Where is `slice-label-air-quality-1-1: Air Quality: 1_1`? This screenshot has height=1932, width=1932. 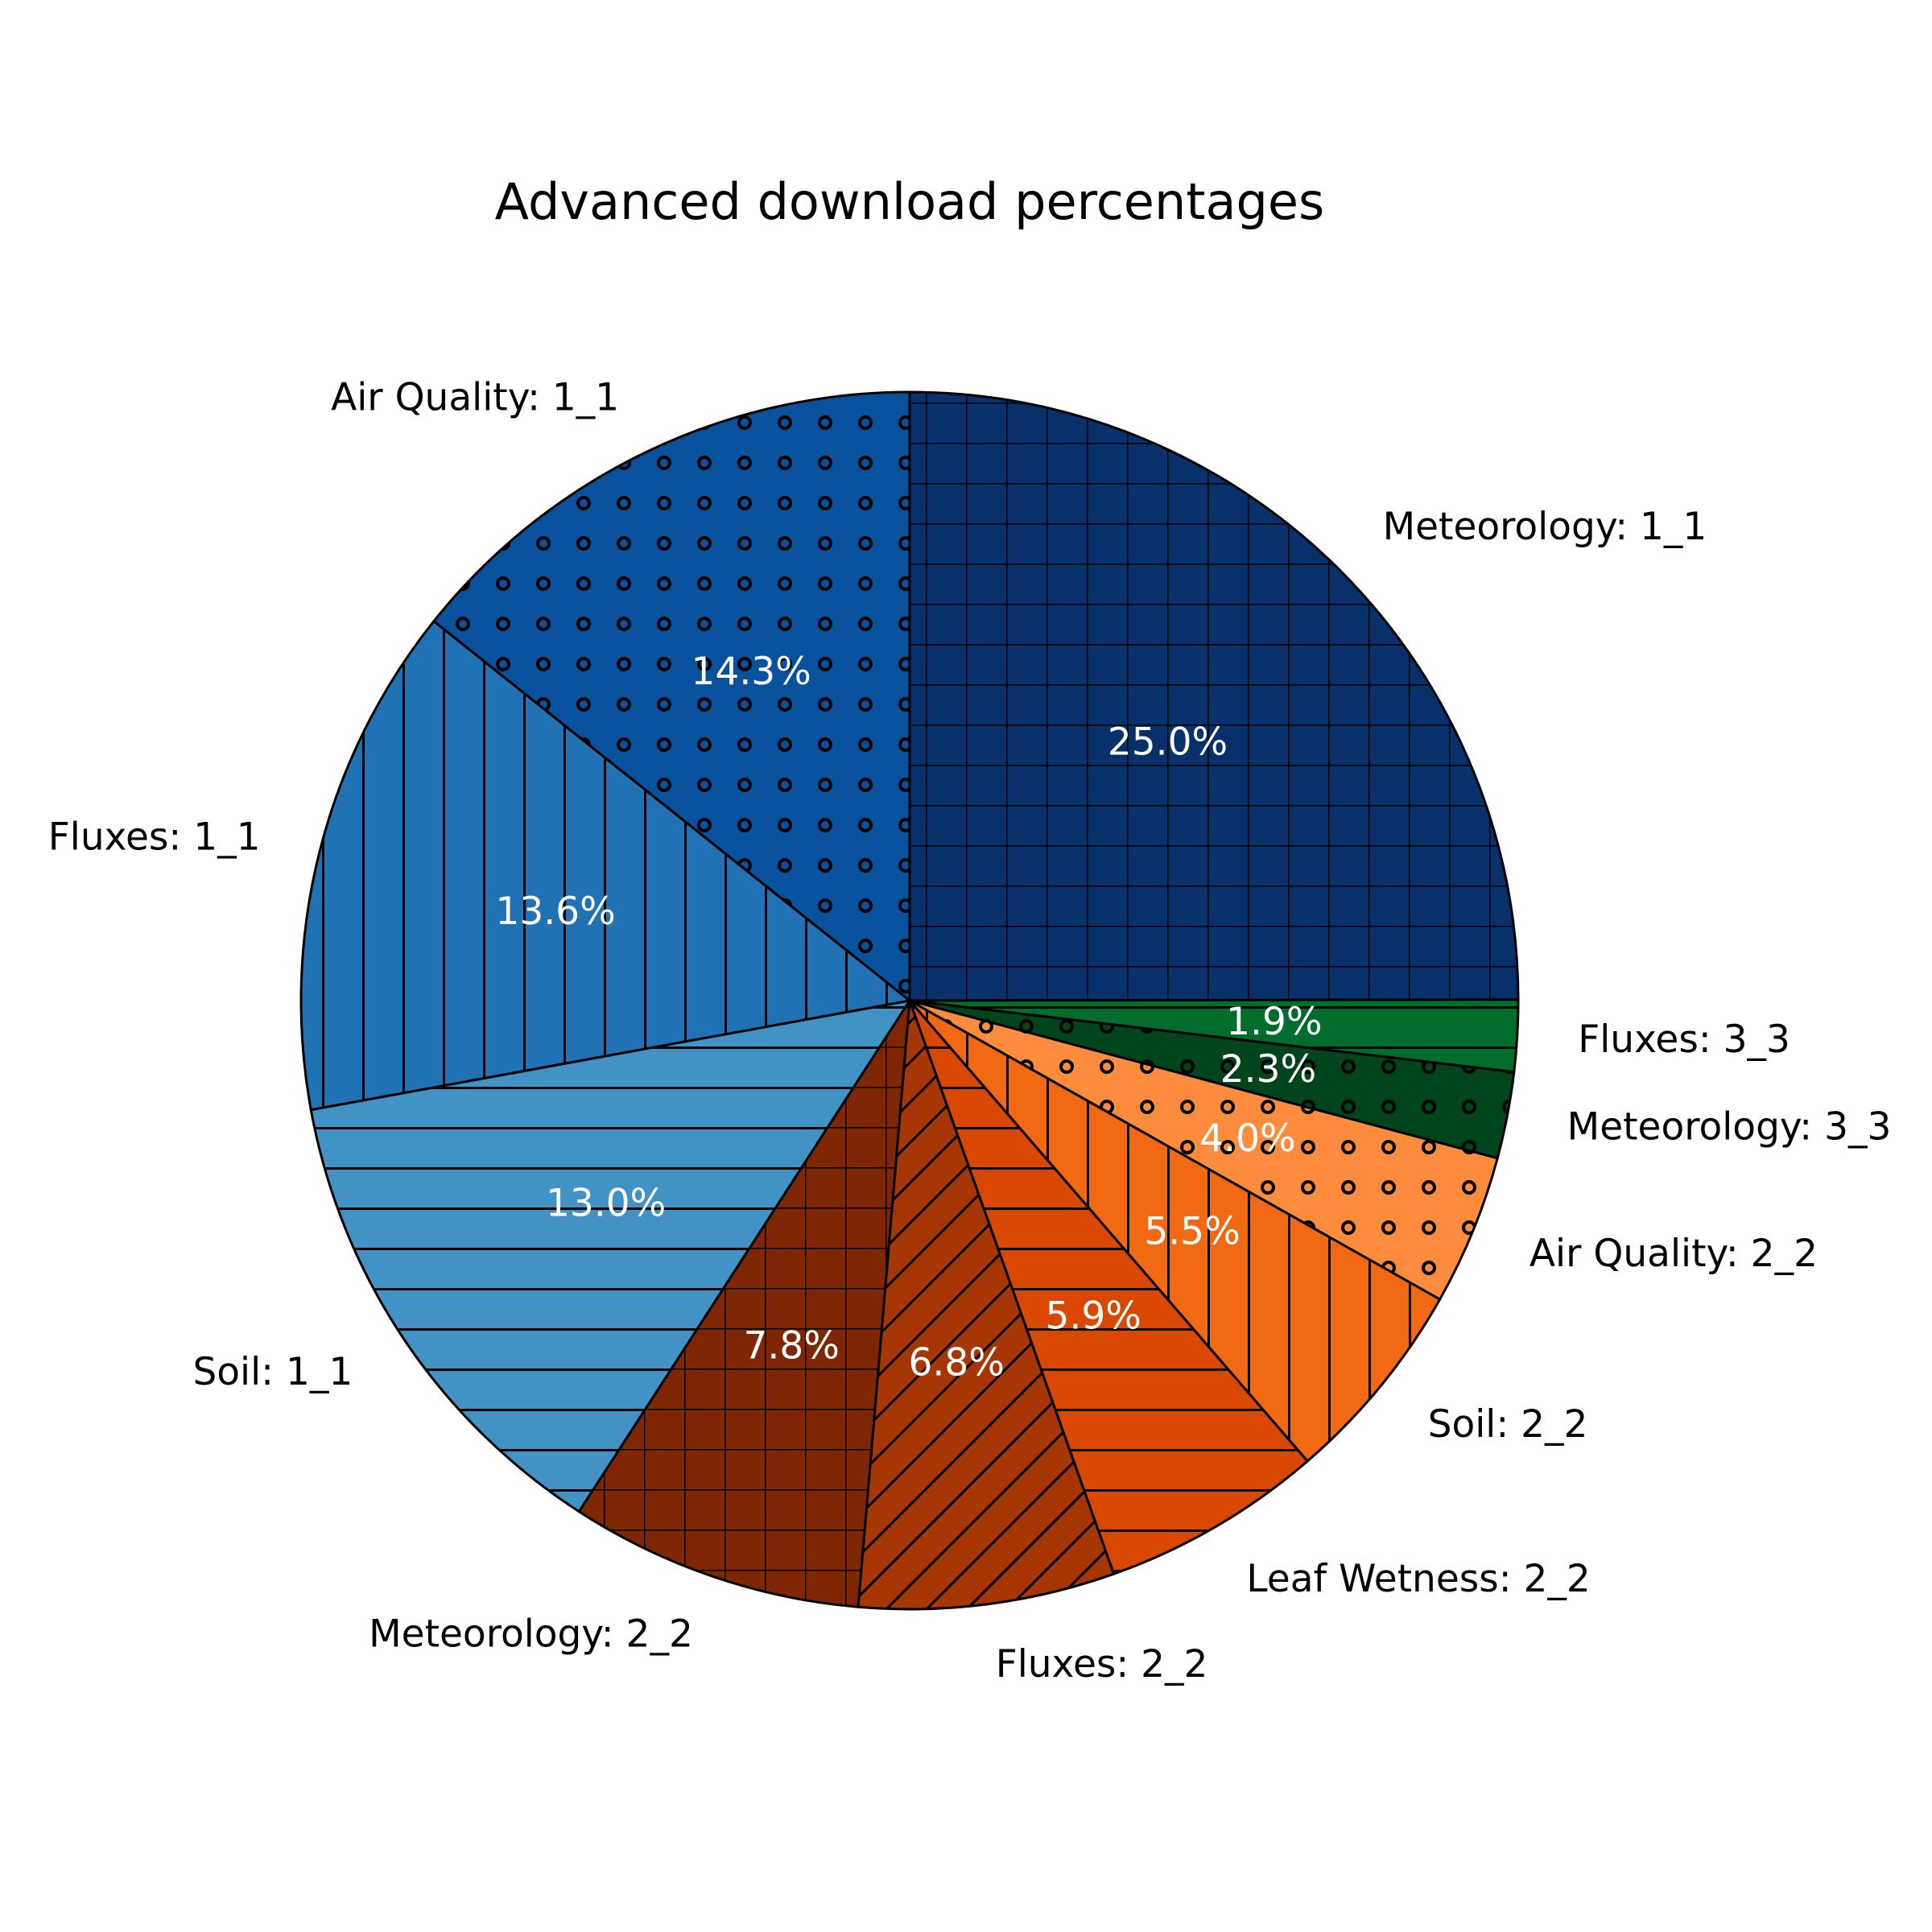
slice-label-air-quality-1-1: Air Quality: 1_1 is located at coordinates (475, 397).